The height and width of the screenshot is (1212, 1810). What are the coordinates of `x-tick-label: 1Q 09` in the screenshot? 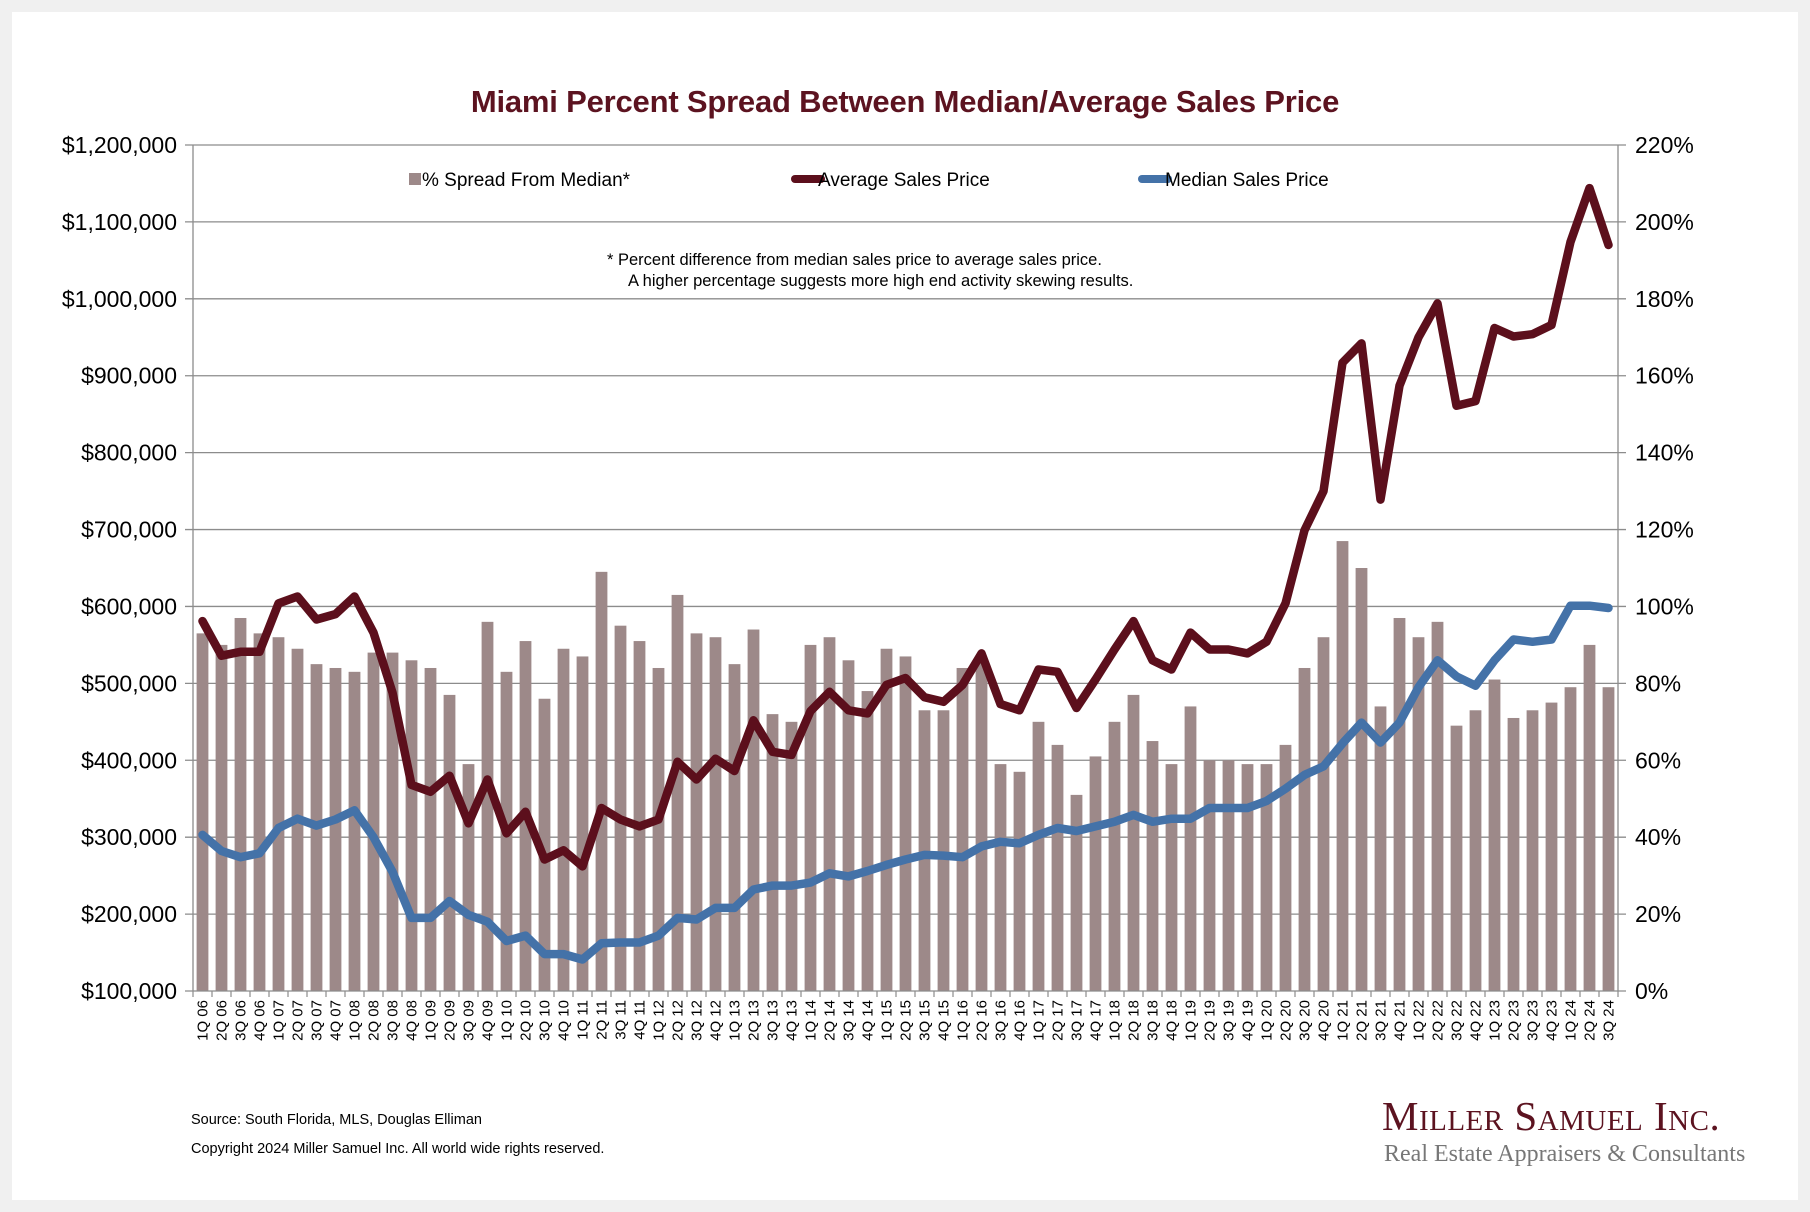 It's located at (431, 1020).